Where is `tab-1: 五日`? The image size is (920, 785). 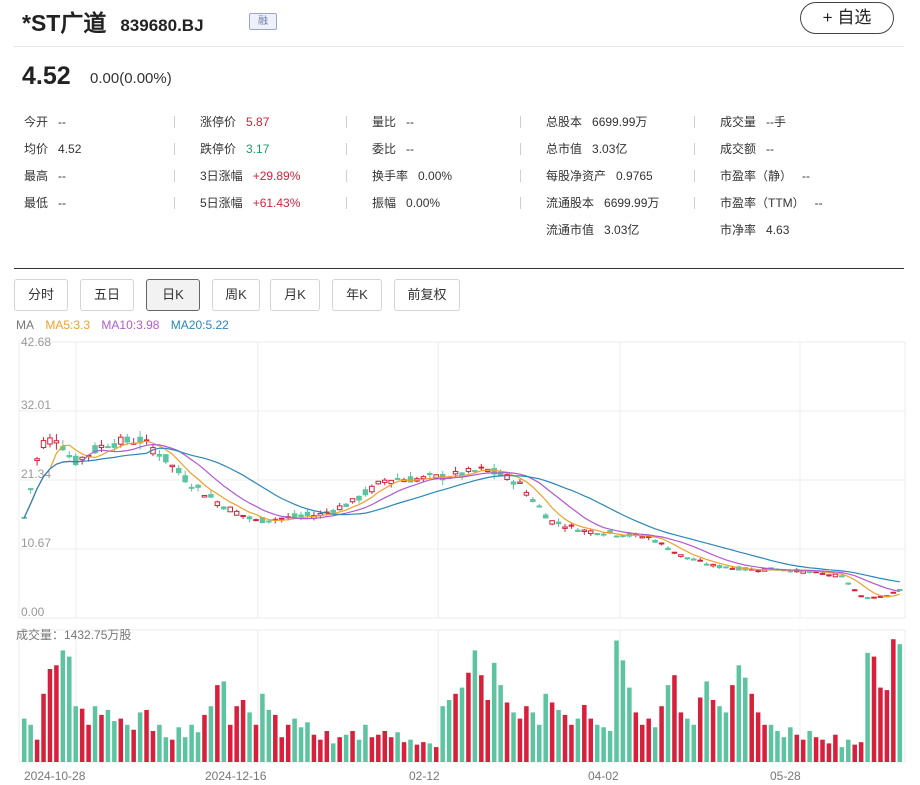 tab-1: 五日 is located at coordinates (107, 295).